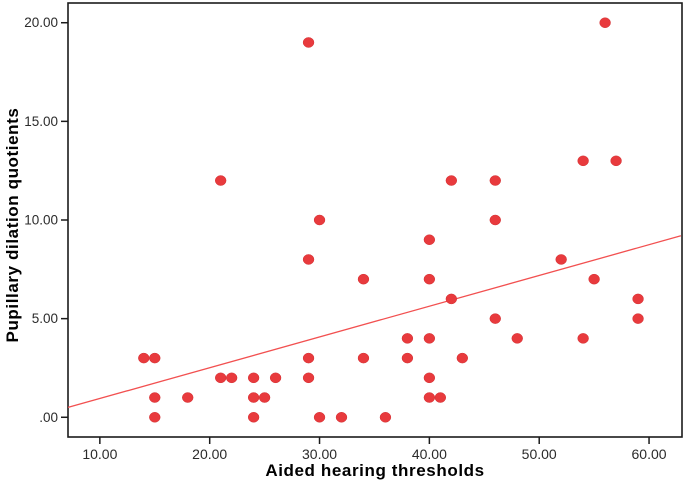  What do you see at coordinates (375, 470) in the screenshot?
I see `x-axis-title: Aided hearing thresholds` at bounding box center [375, 470].